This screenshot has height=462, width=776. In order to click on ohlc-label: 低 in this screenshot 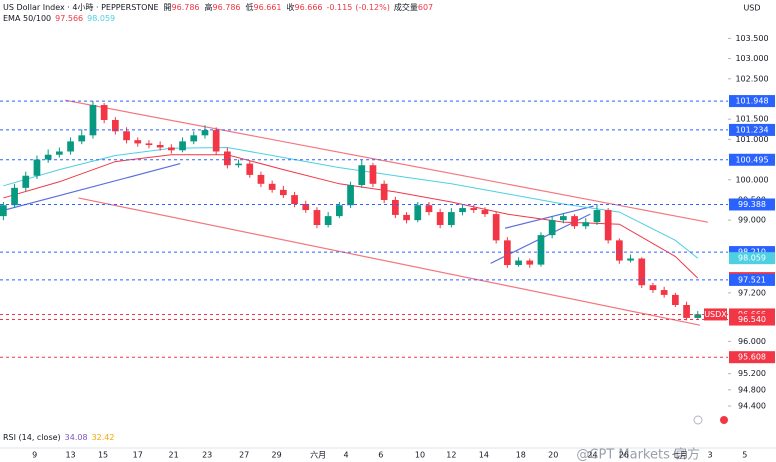, I will do `click(250, 7)`.